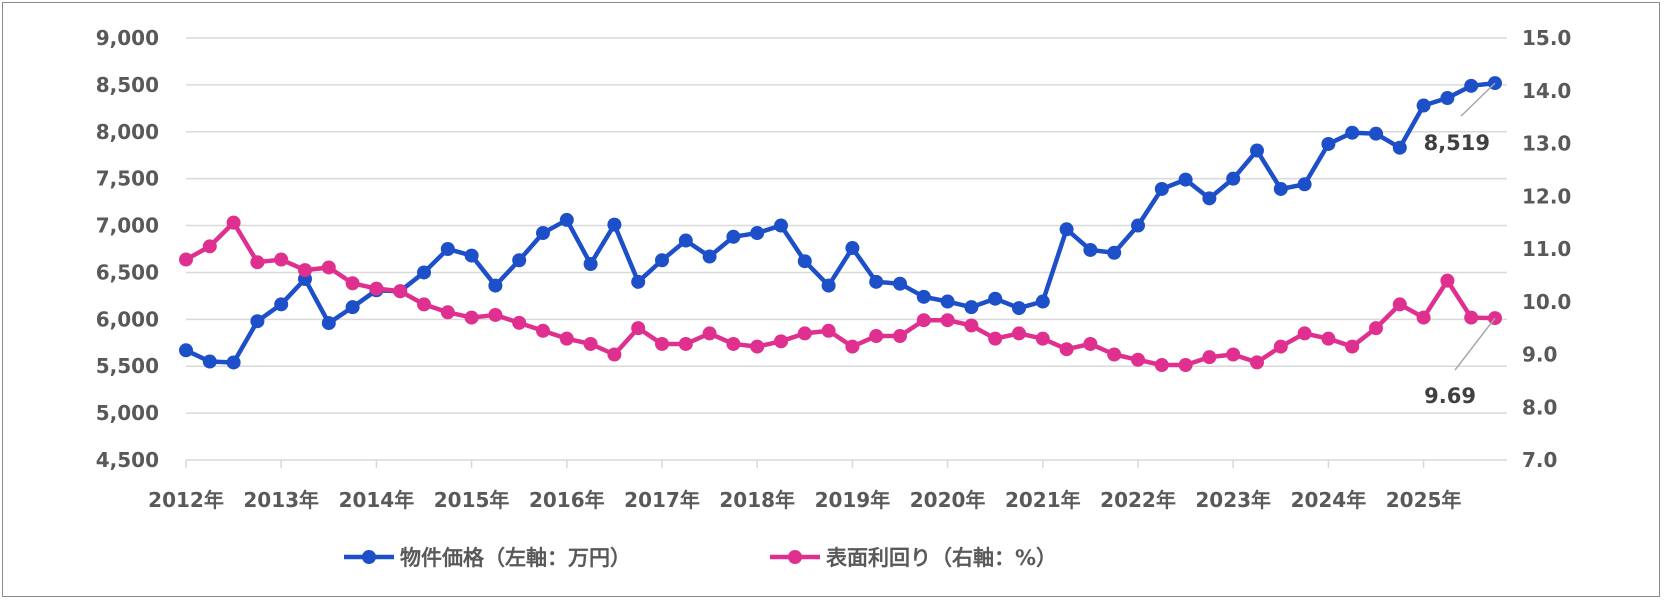 The image size is (1664, 601). I want to click on x-tick-label: 2014年, so click(377, 500).